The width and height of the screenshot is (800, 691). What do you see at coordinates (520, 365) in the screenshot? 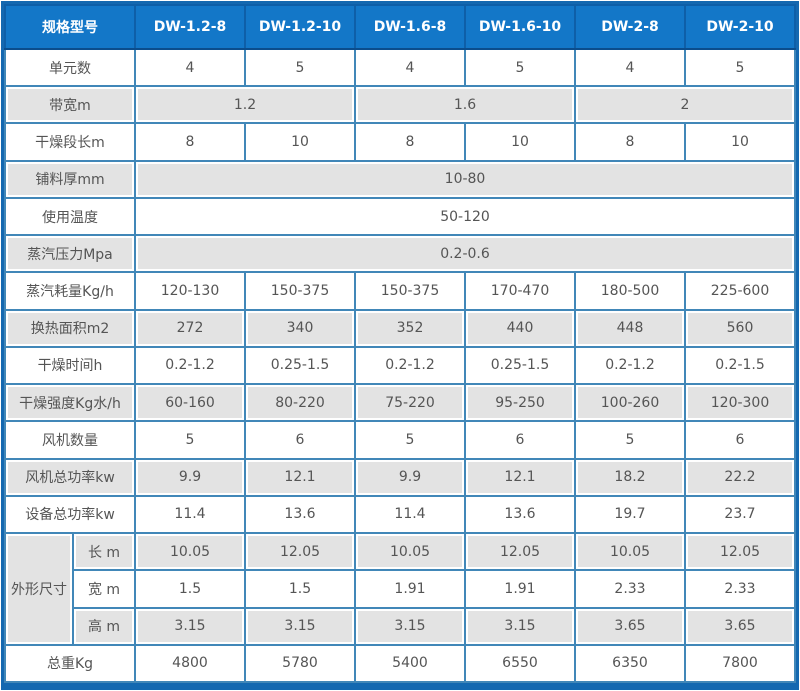
I see `value-cell: 0.25-1.5` at bounding box center [520, 365].